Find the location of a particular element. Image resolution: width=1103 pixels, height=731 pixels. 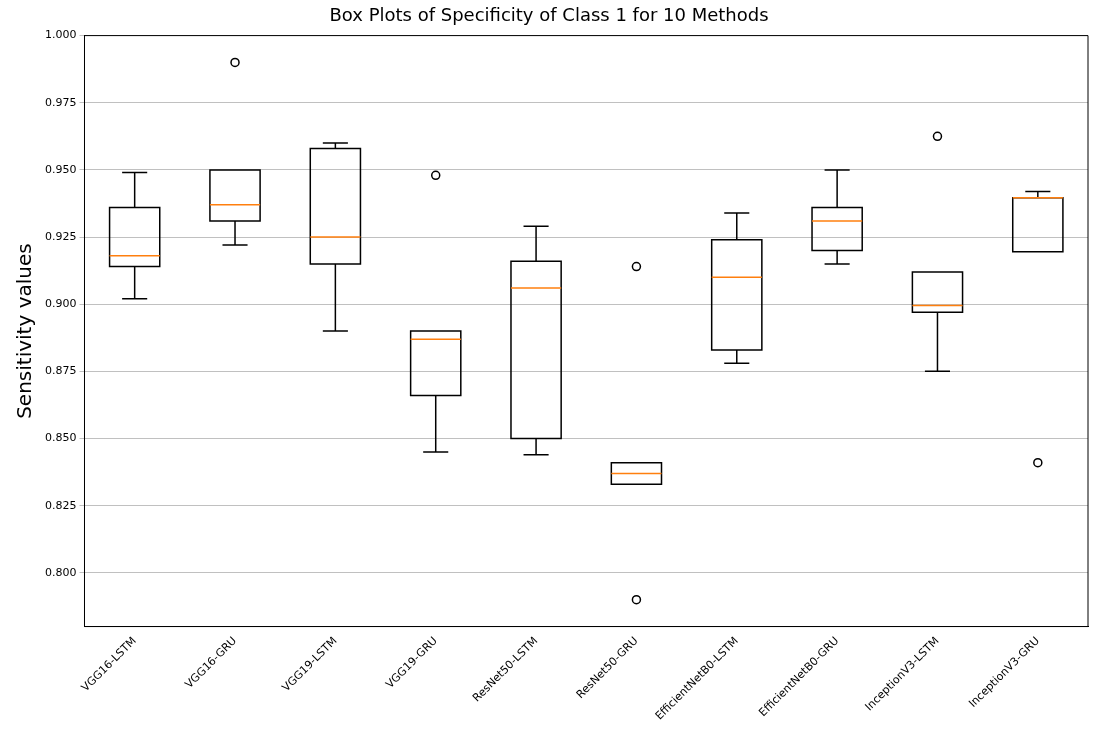

y-tick-label: 0.900 is located at coordinates (60, 304).